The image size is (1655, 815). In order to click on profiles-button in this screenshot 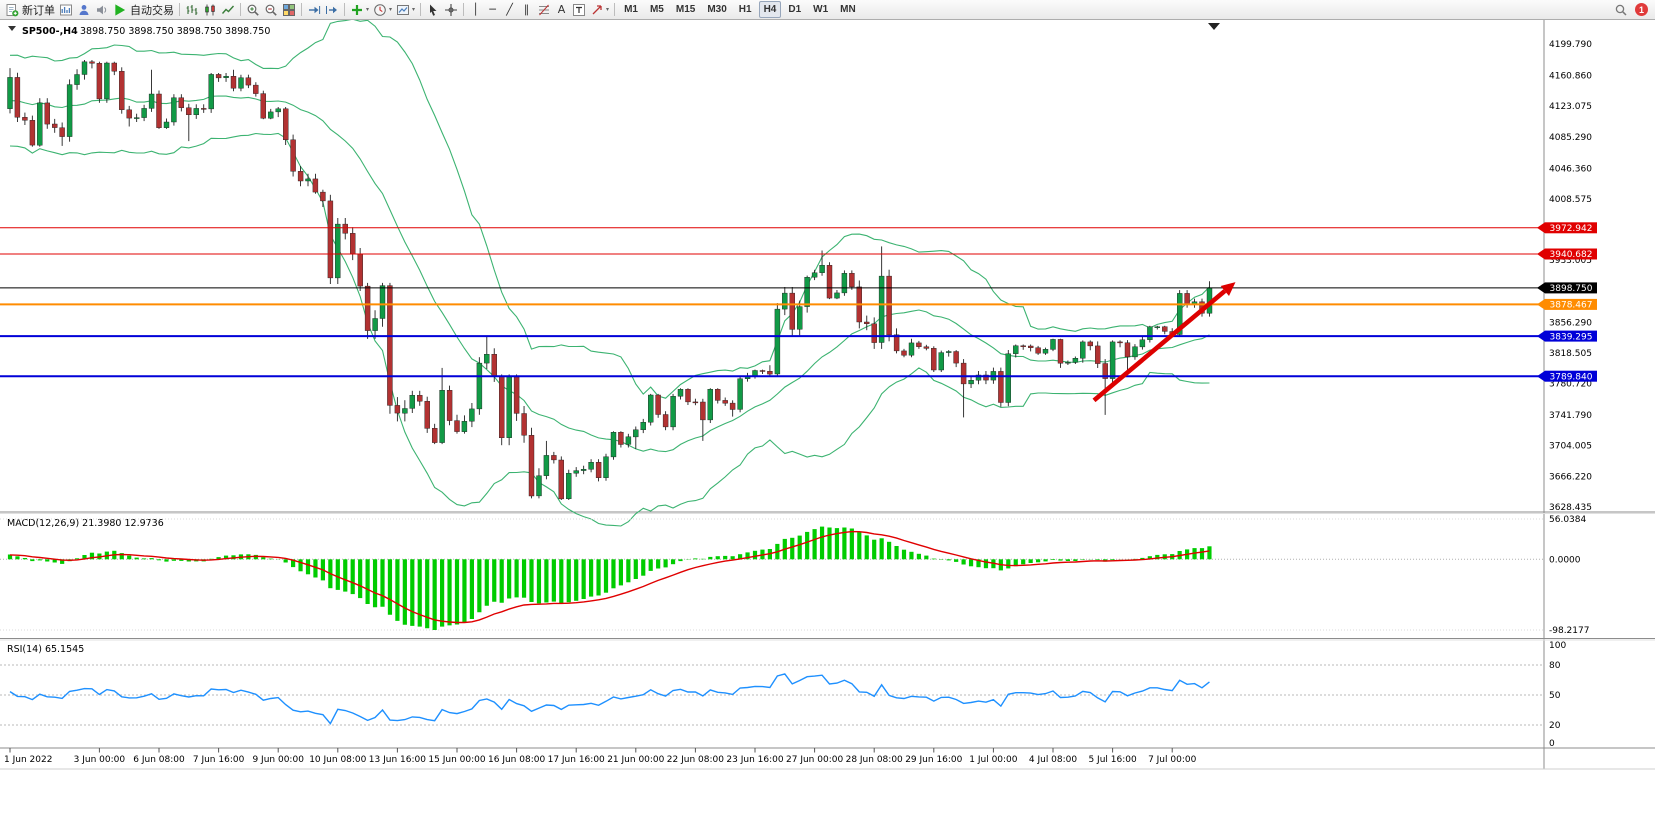, I will do `click(84, 9)`.